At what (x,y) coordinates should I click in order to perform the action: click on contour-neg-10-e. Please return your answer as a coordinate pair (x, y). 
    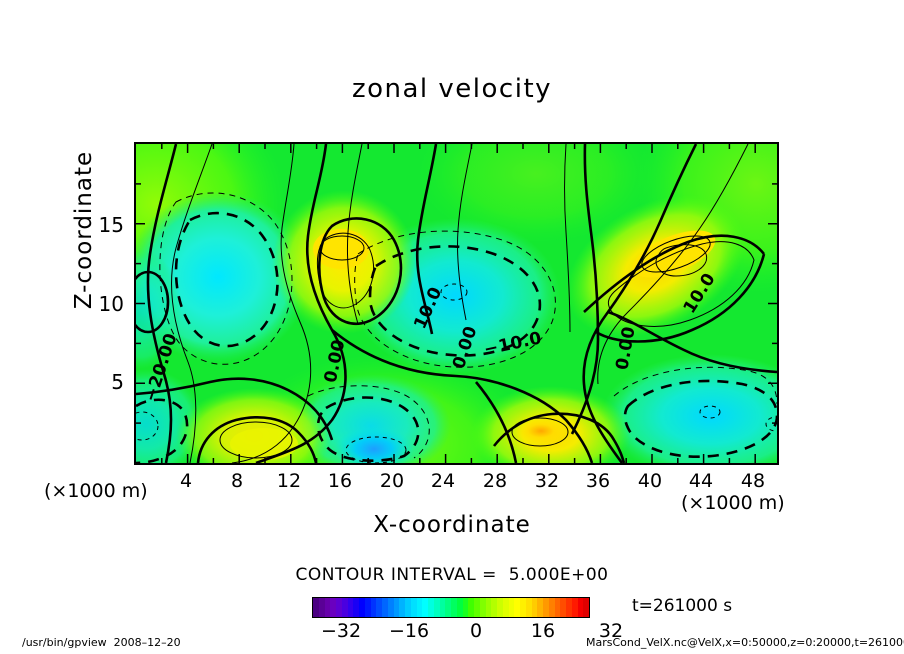
    Looking at the image, I should click on (162, 430).